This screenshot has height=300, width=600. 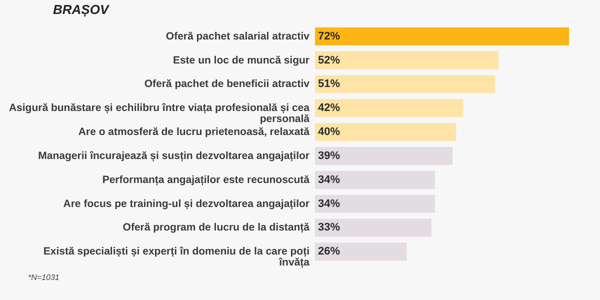 What do you see at coordinates (194, 132) in the screenshot?
I see `y-tick-label: Are o atmosferă de lucru prietenoasă, relaxată` at bounding box center [194, 132].